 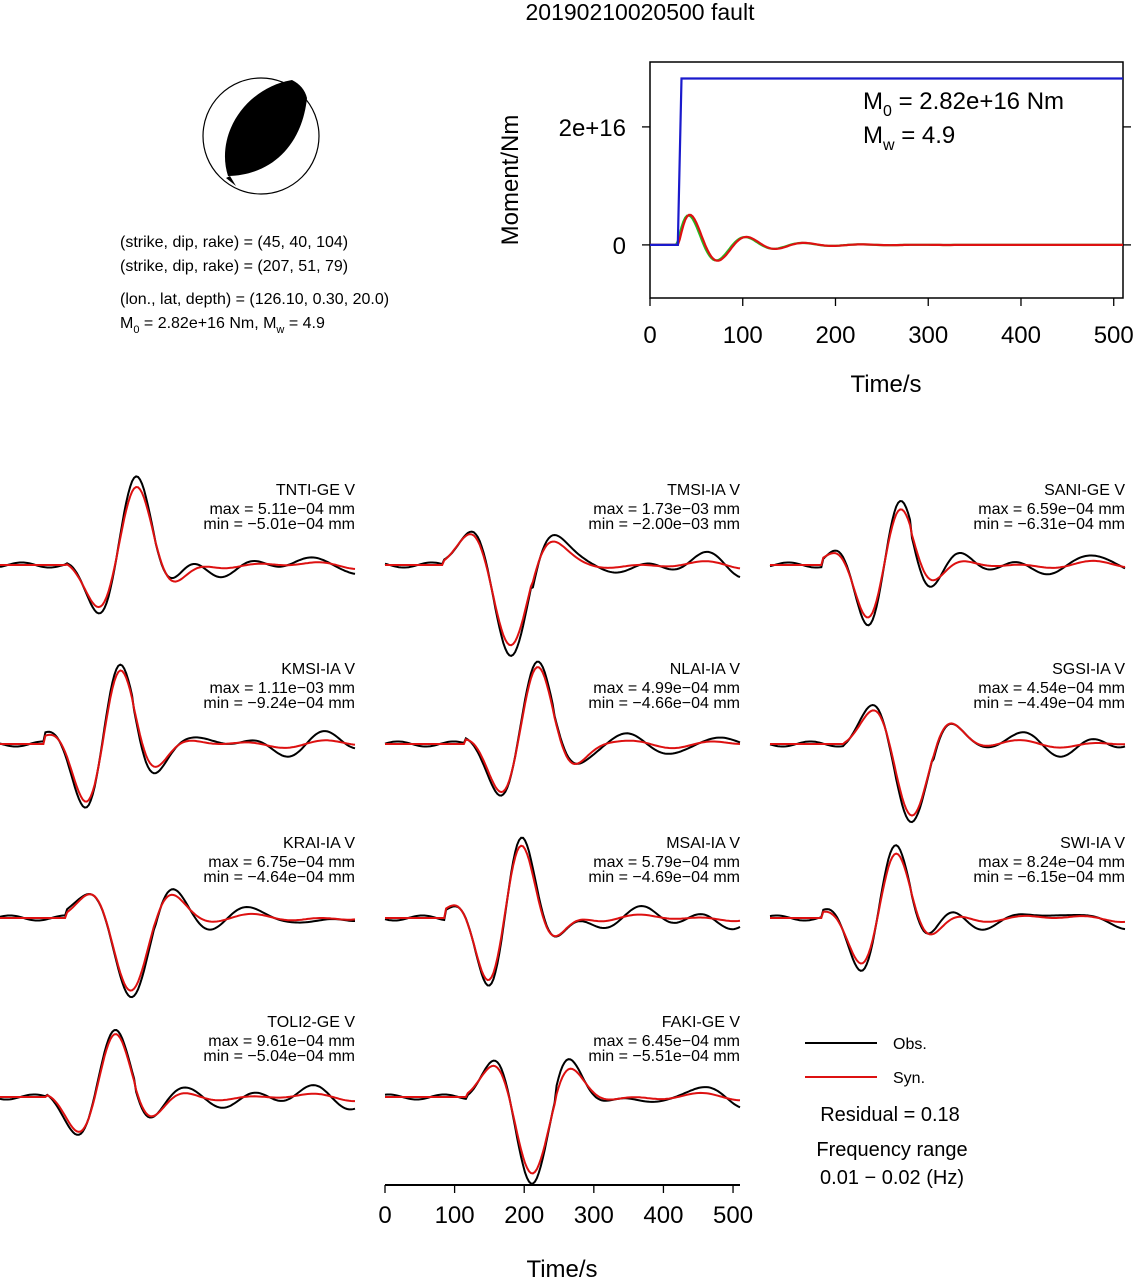 I want to click on station-name: NLAI-IA V, so click(x=705, y=669).